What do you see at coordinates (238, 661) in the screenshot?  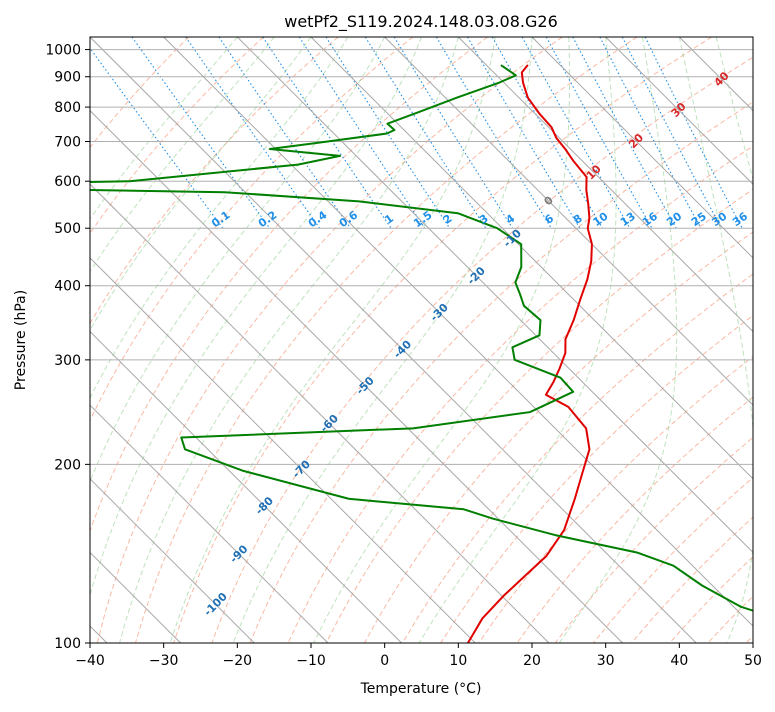 I see `x-tick-label: −20` at bounding box center [238, 661].